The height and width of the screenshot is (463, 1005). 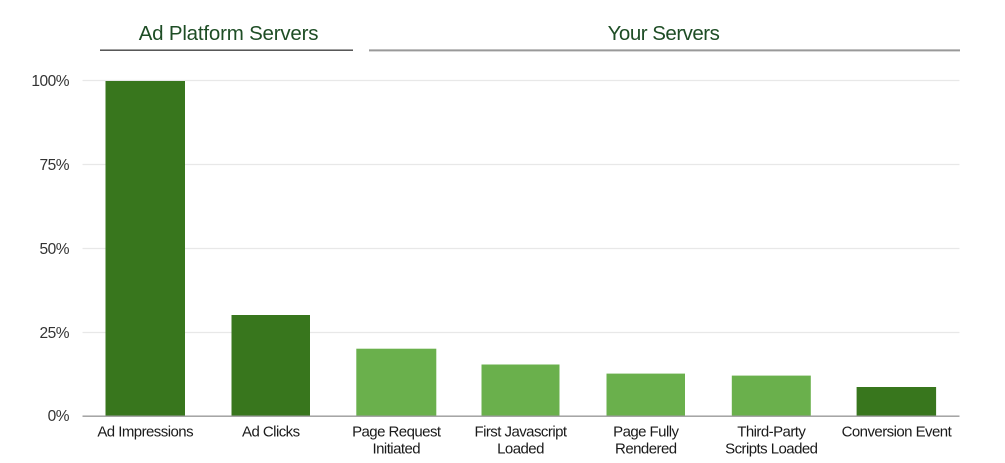 What do you see at coordinates (229, 33) in the screenshot?
I see `svg-text: Ad Platform Servers` at bounding box center [229, 33].